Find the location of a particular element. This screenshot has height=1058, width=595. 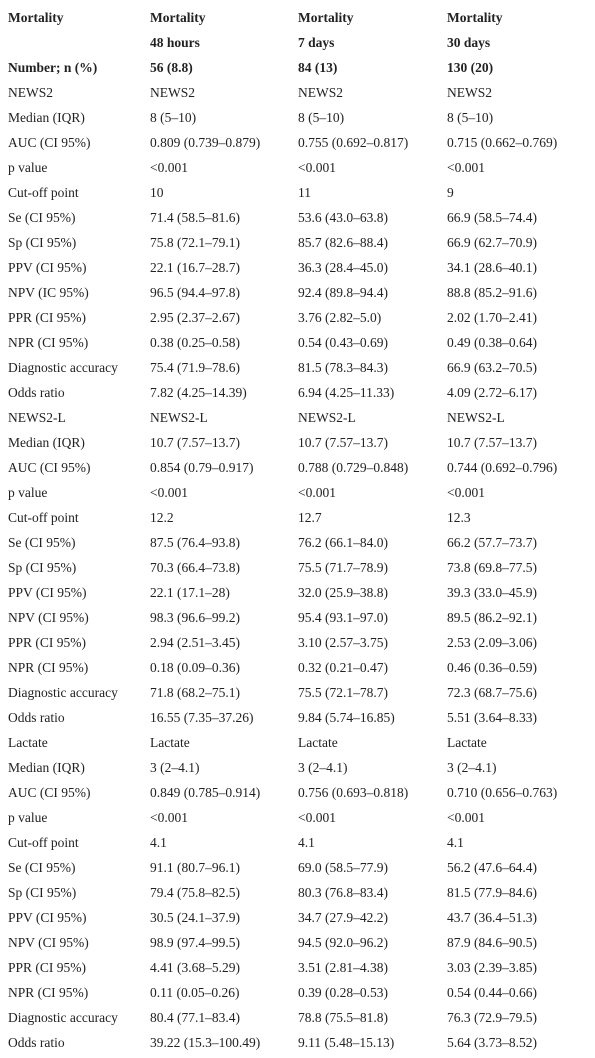

header-number-cell: 56 (8.8) is located at coordinates (171, 67).